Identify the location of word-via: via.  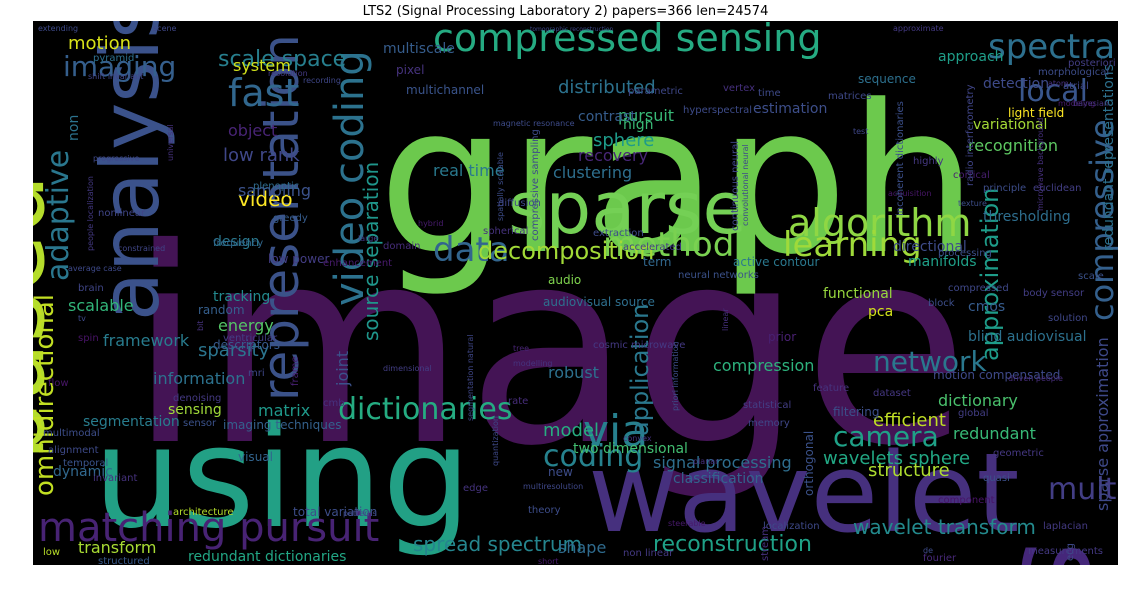
(615, 431).